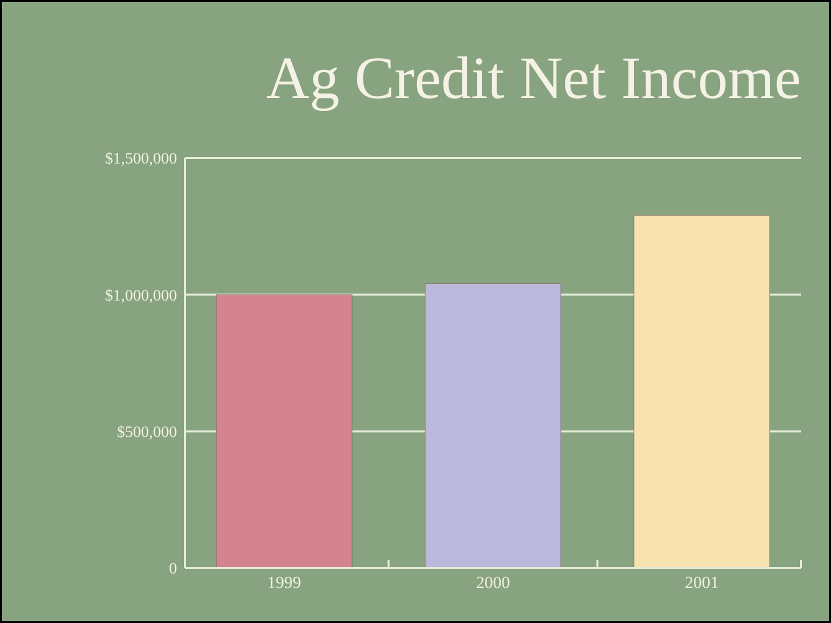 The height and width of the screenshot is (623, 831). What do you see at coordinates (284, 582) in the screenshot?
I see `x-tick-label: 1999` at bounding box center [284, 582].